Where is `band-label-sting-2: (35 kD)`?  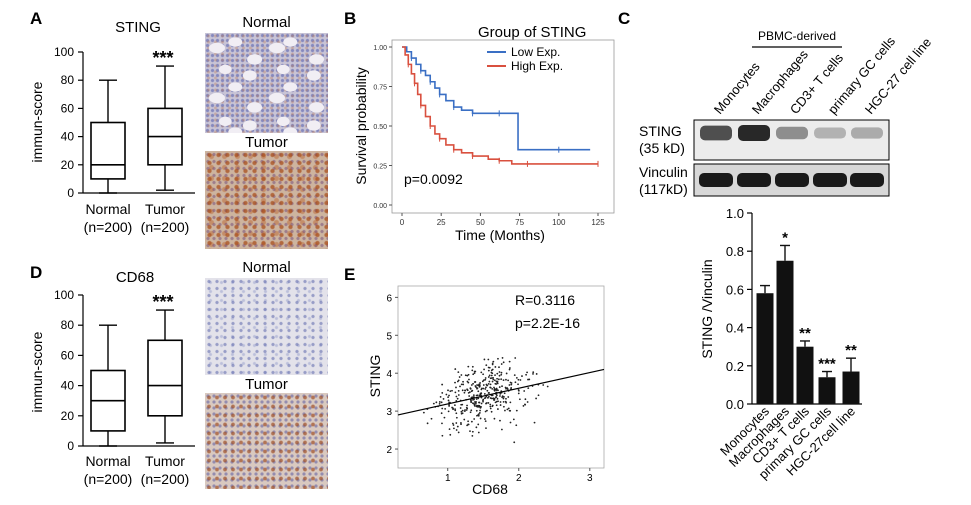
band-label-sting-2: (35 kD) is located at coordinates (662, 148).